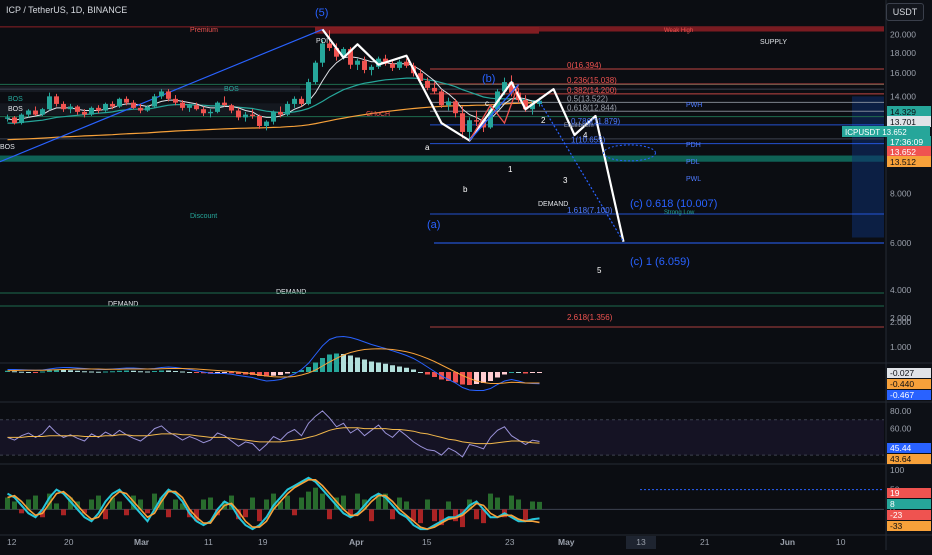 The height and width of the screenshot is (555, 932). I want to click on projection-dotted-line, so click(581, 172).